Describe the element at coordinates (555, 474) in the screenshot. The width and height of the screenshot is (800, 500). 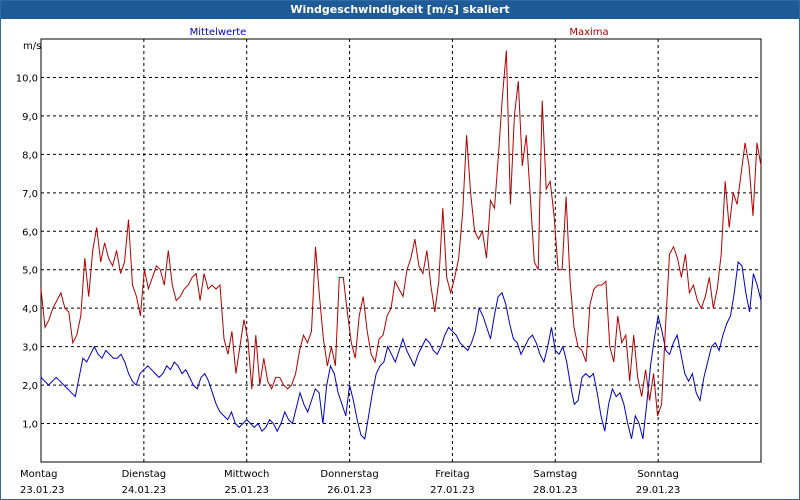
I see `x-tick-label-day: Samstag` at that location.